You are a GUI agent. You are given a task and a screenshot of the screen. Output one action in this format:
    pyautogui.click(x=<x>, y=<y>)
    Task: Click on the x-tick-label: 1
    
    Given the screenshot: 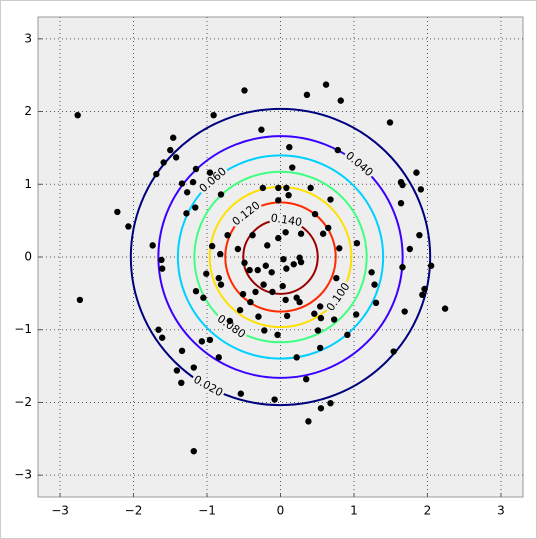 What is the action you would take?
    pyautogui.click(x=354, y=511)
    